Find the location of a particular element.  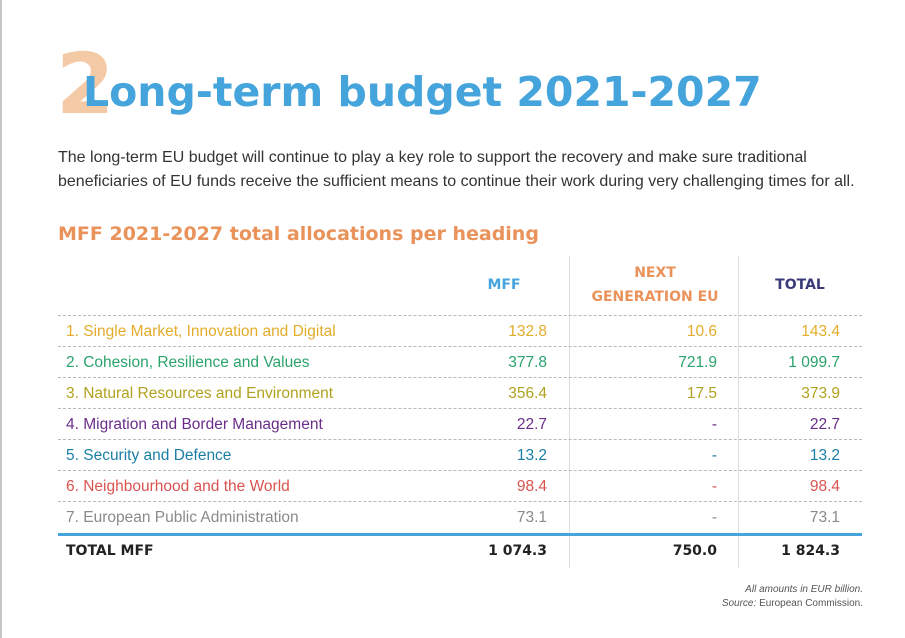

cell-total: 1 099.7 is located at coordinates (814, 362).